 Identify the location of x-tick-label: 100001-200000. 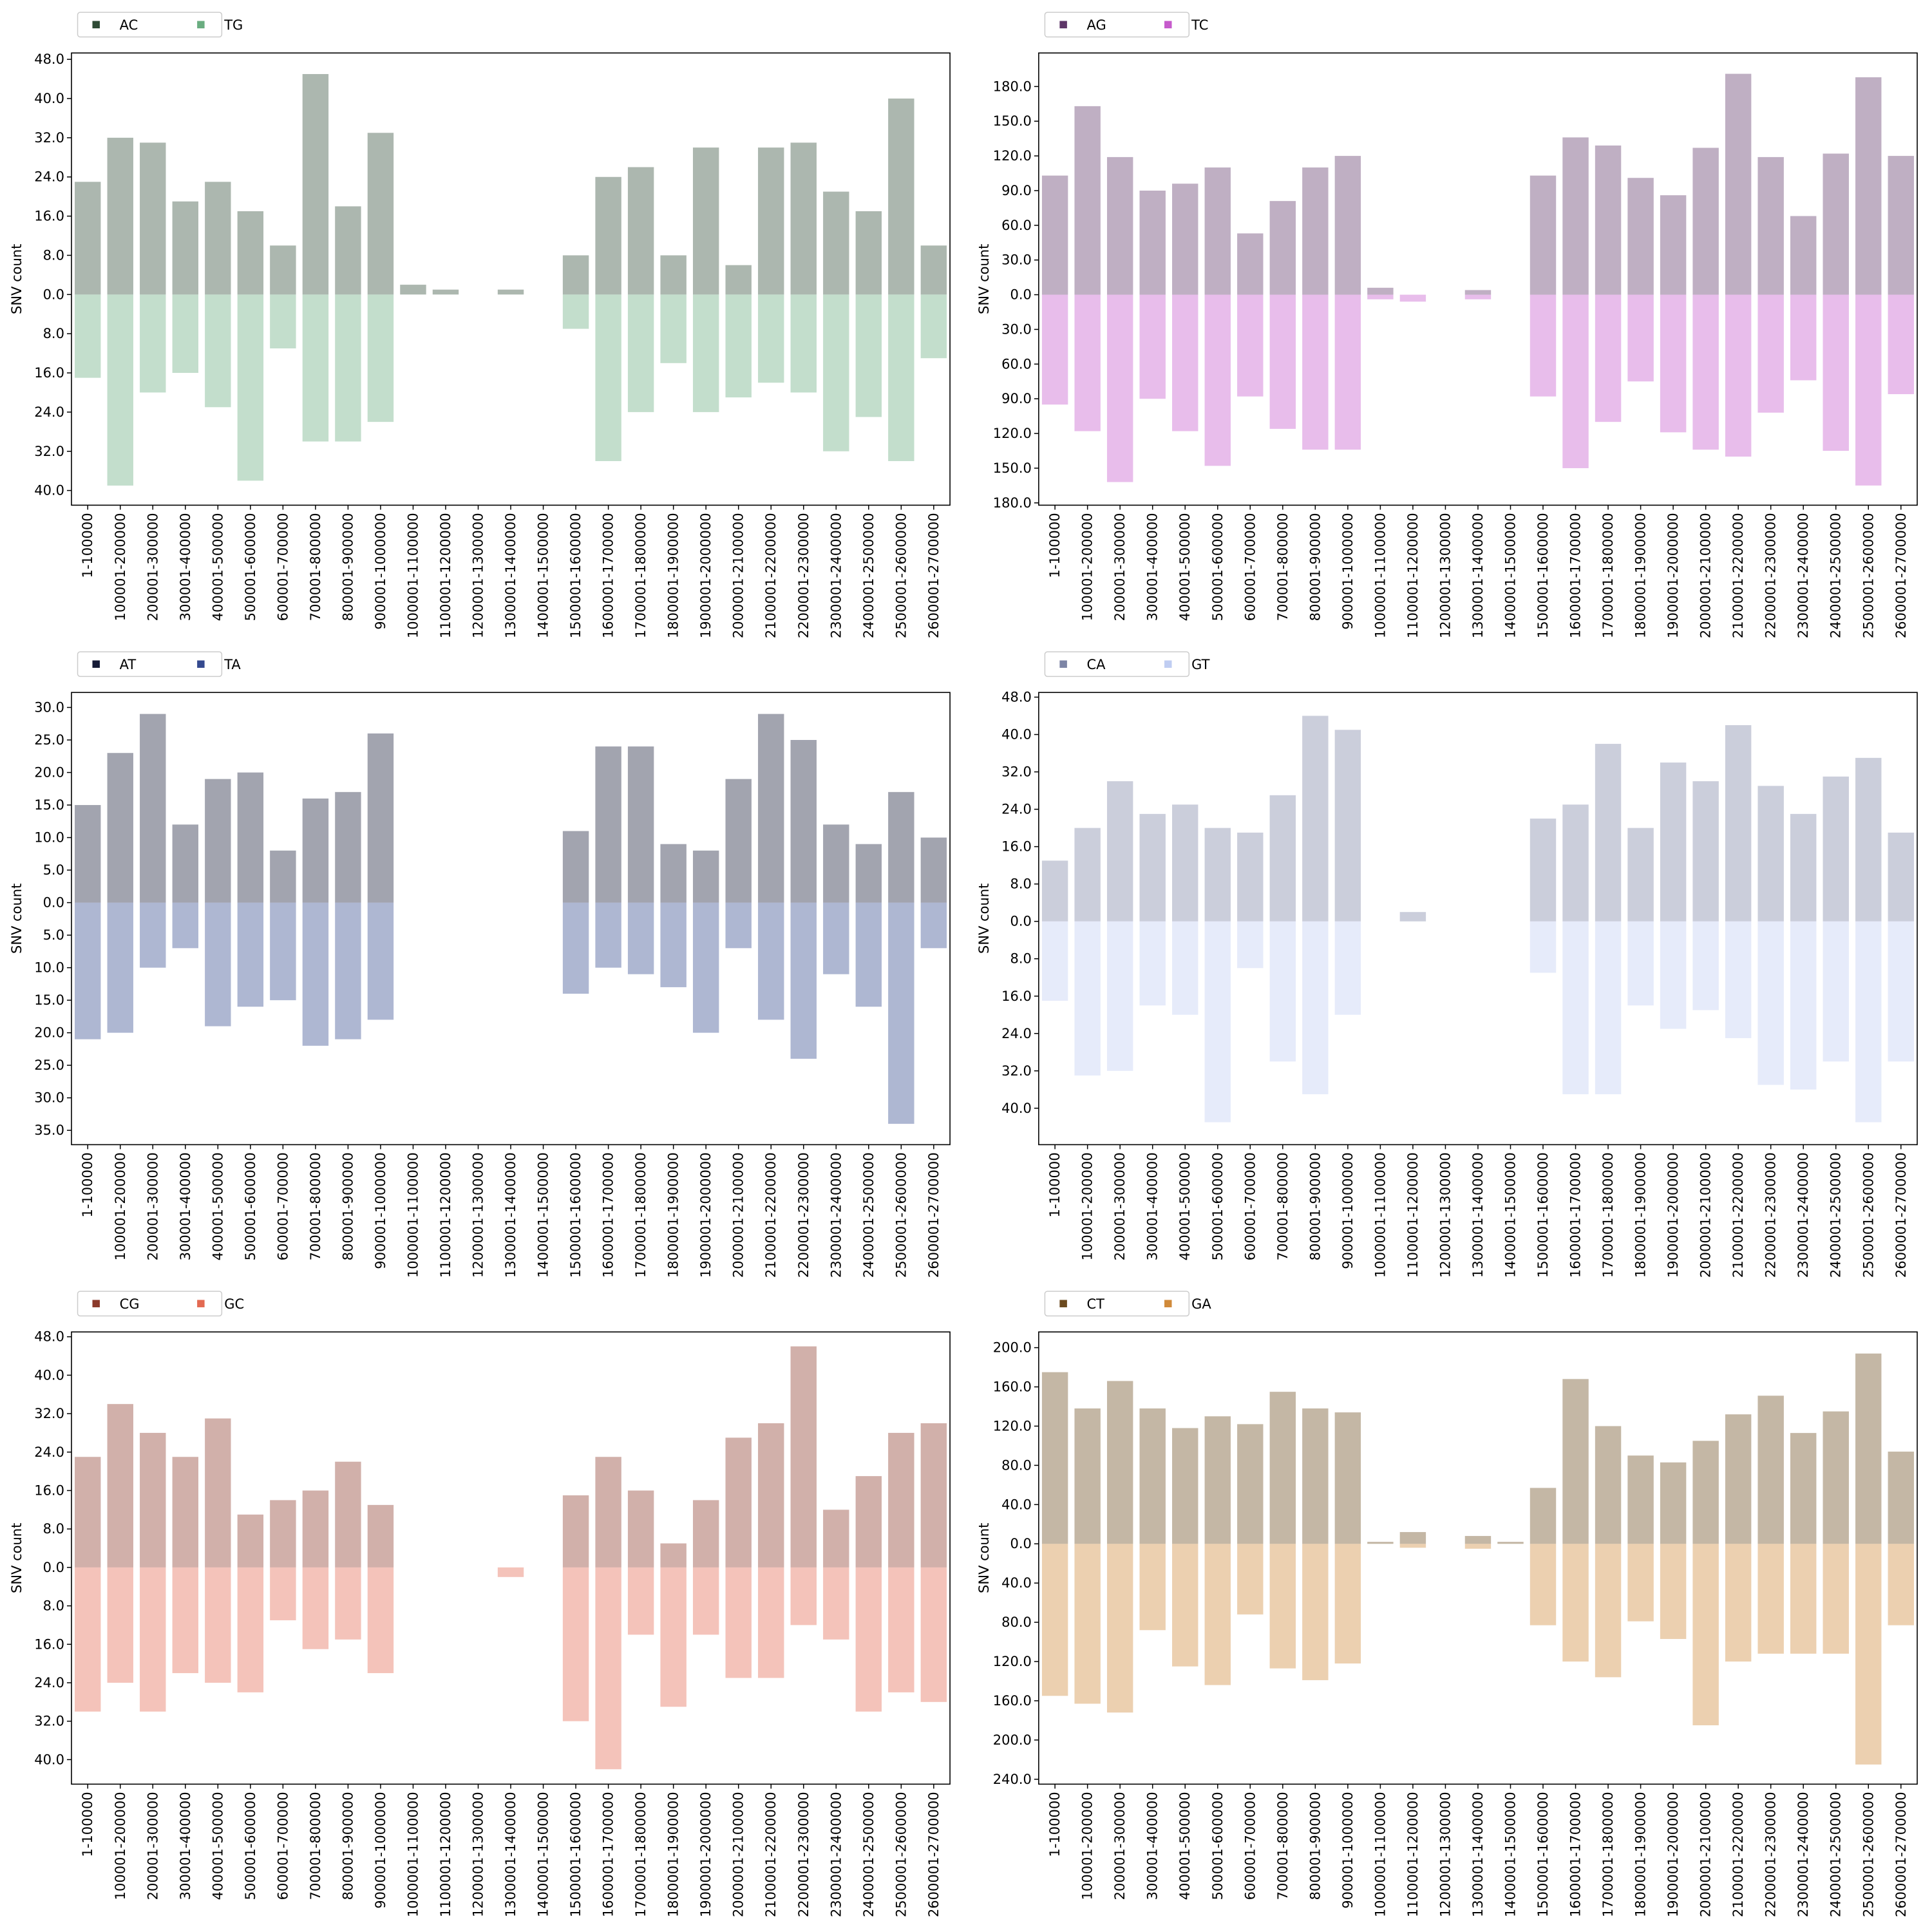
(1087, 1206).